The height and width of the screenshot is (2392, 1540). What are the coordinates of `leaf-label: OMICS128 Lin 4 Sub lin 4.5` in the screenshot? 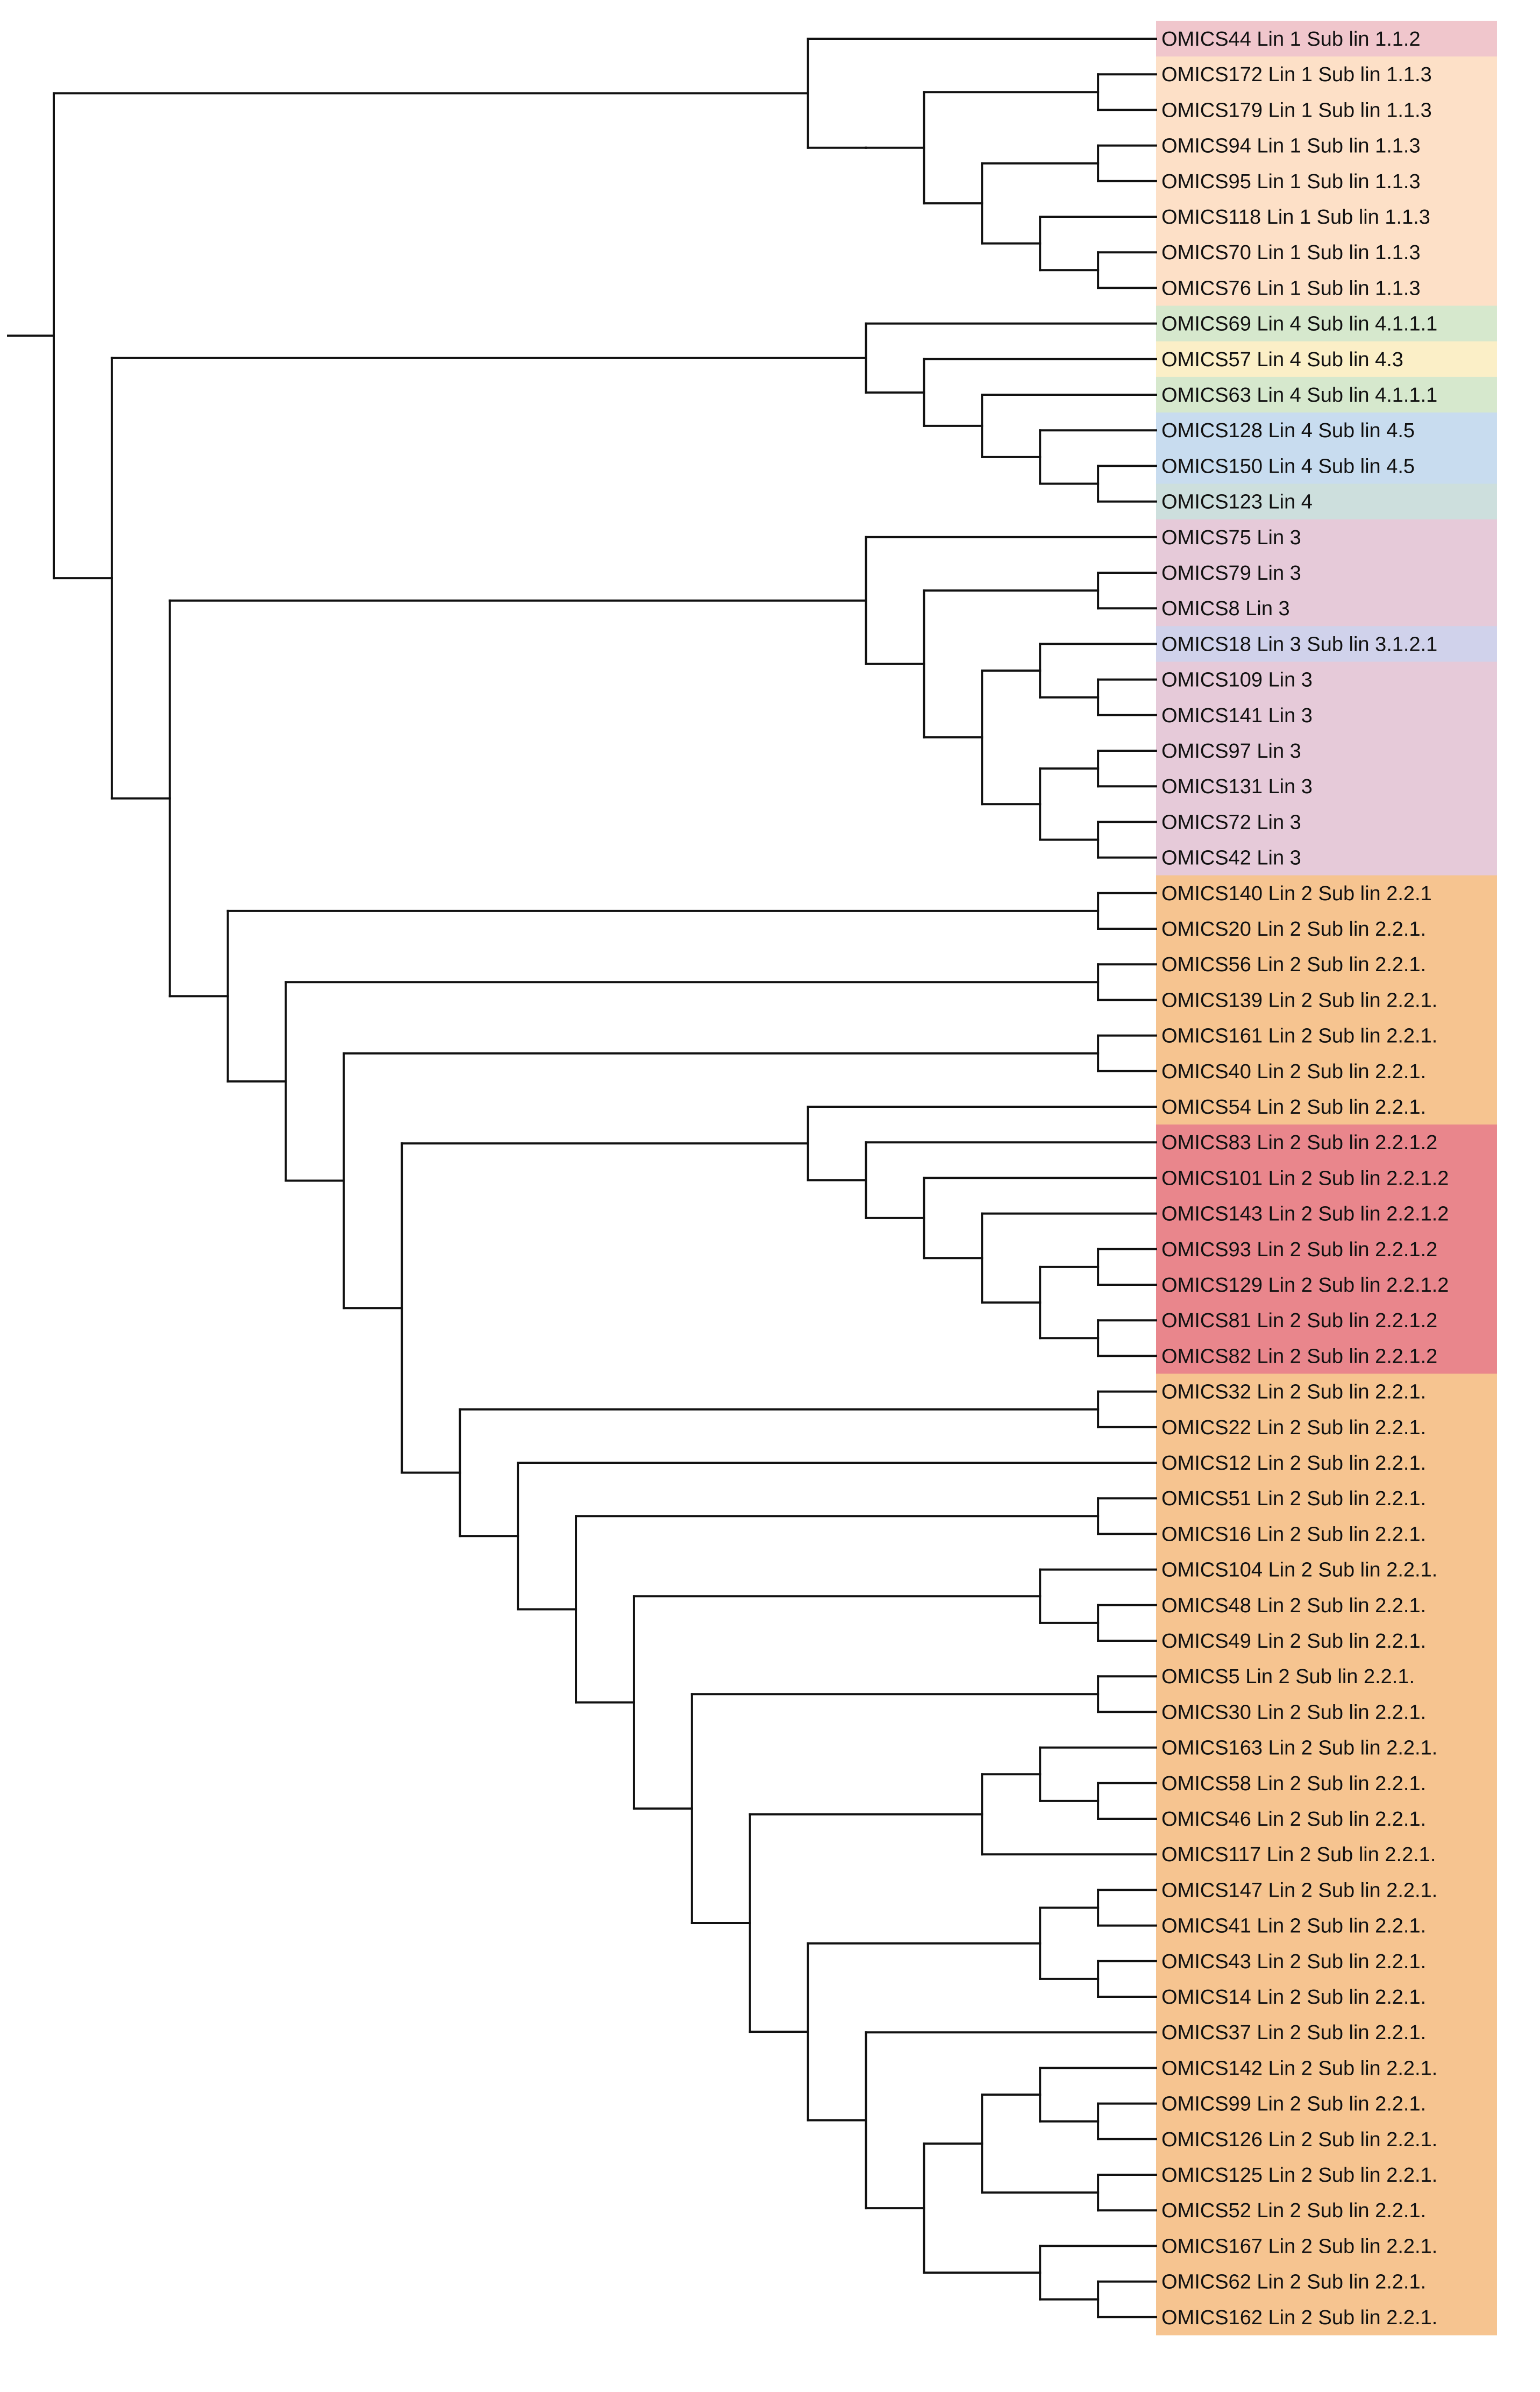 It's located at (1288, 430).